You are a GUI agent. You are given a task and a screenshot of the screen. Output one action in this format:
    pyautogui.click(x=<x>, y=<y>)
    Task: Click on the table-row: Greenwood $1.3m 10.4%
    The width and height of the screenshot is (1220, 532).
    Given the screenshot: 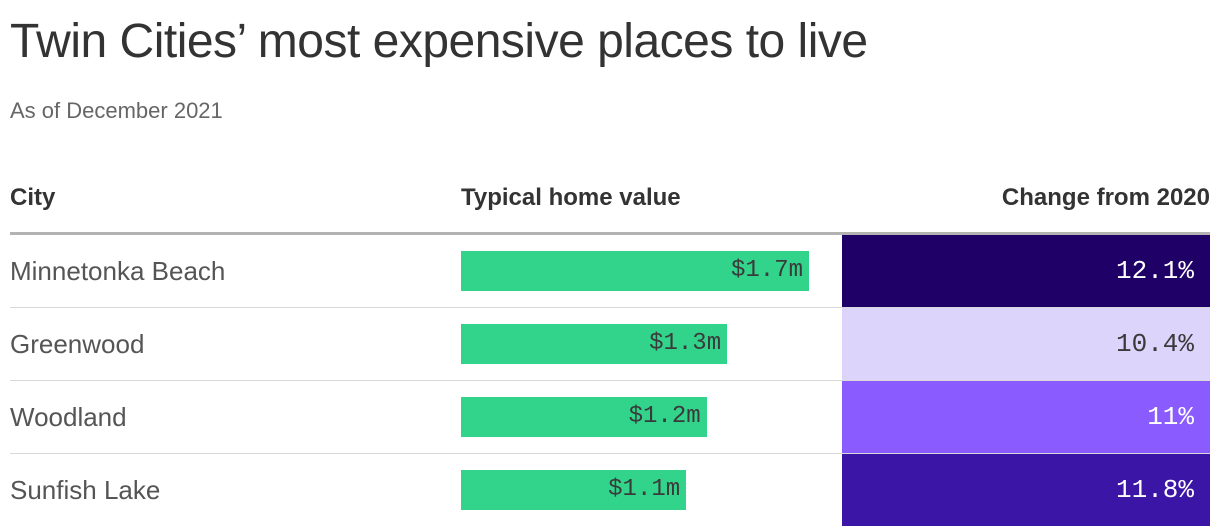 What is the action you would take?
    pyautogui.click(x=610, y=344)
    